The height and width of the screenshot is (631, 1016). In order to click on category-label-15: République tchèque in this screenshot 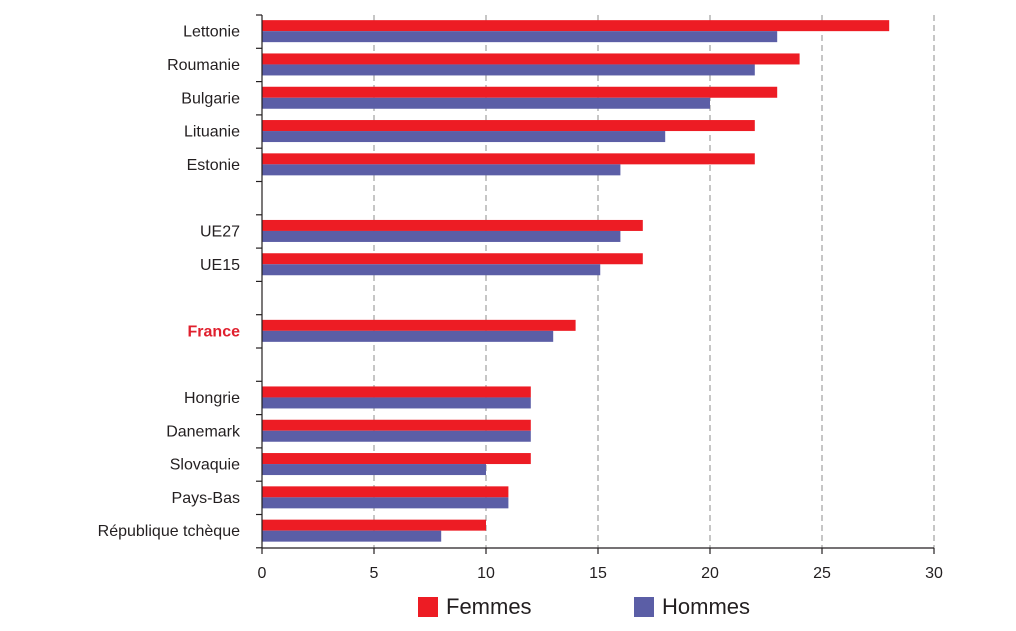, I will do `click(169, 531)`.